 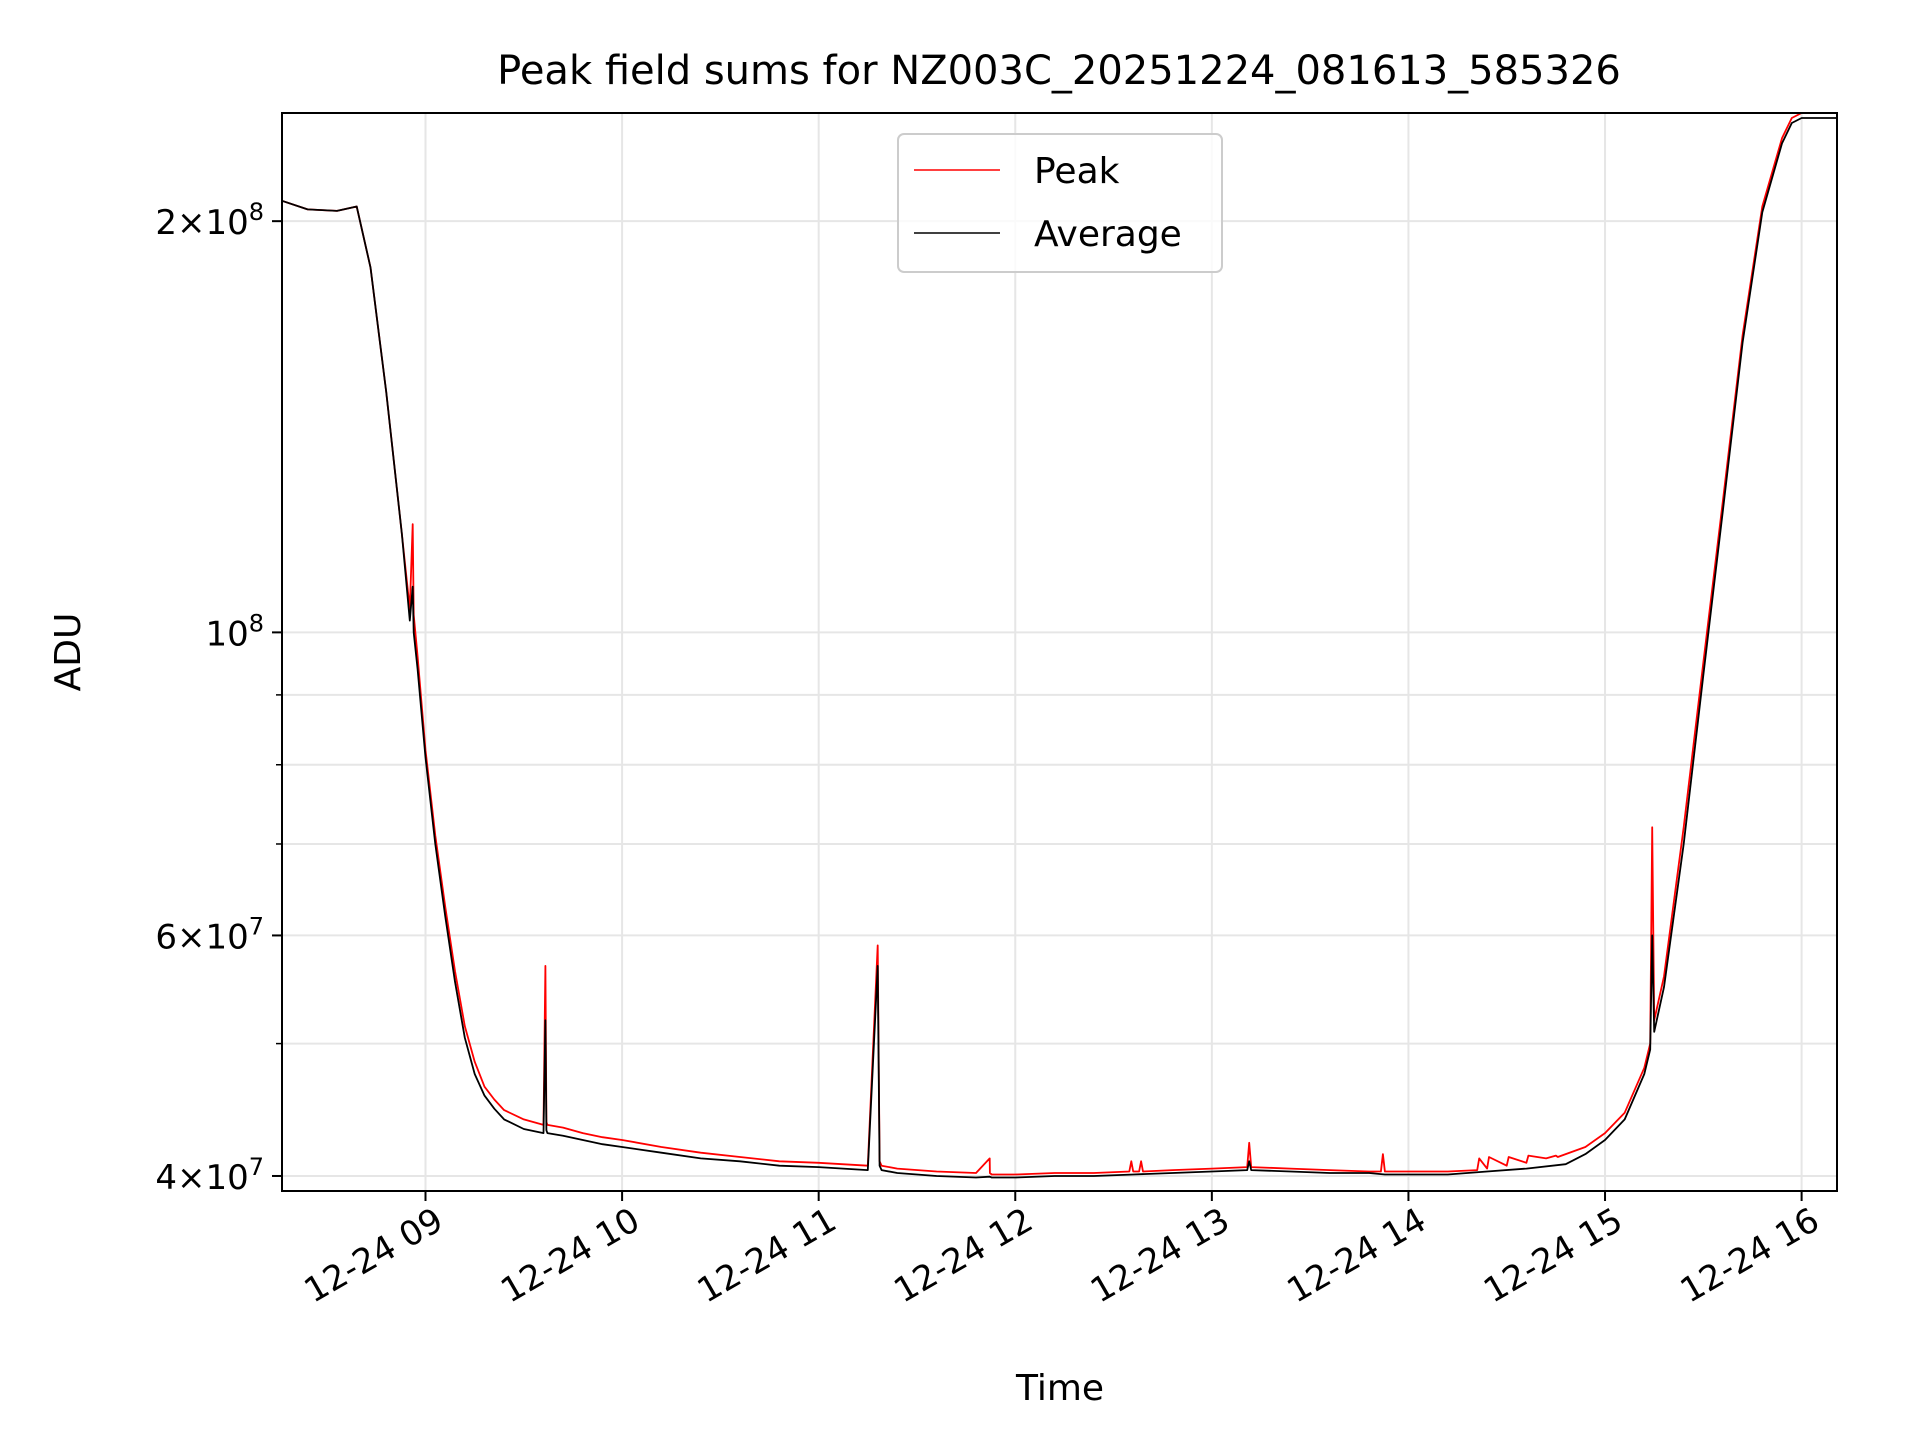 What do you see at coordinates (209, 1175) in the screenshot?
I see `y-tick-label: 4×107` at bounding box center [209, 1175].